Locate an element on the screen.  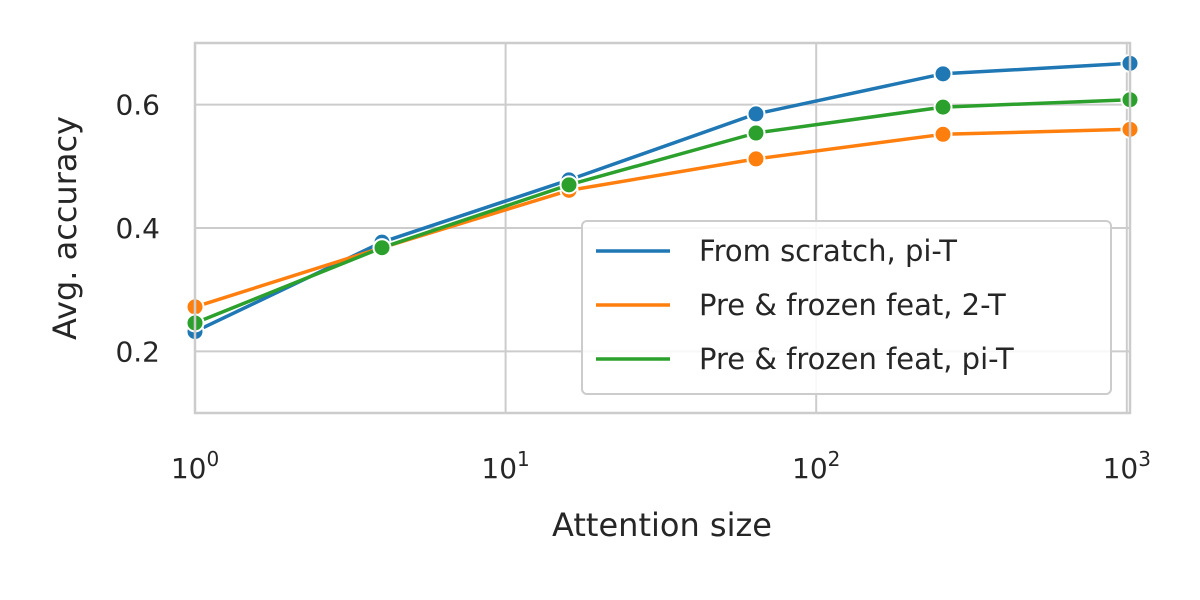
y-tick-label: 0.2 is located at coordinates (137, 351).